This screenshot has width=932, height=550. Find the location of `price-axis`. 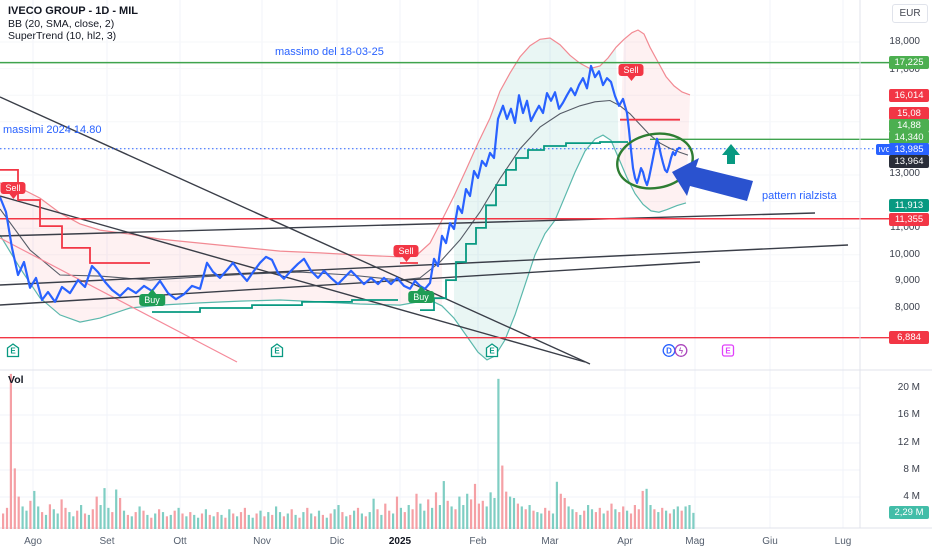

price-axis is located at coordinates (896, 264).